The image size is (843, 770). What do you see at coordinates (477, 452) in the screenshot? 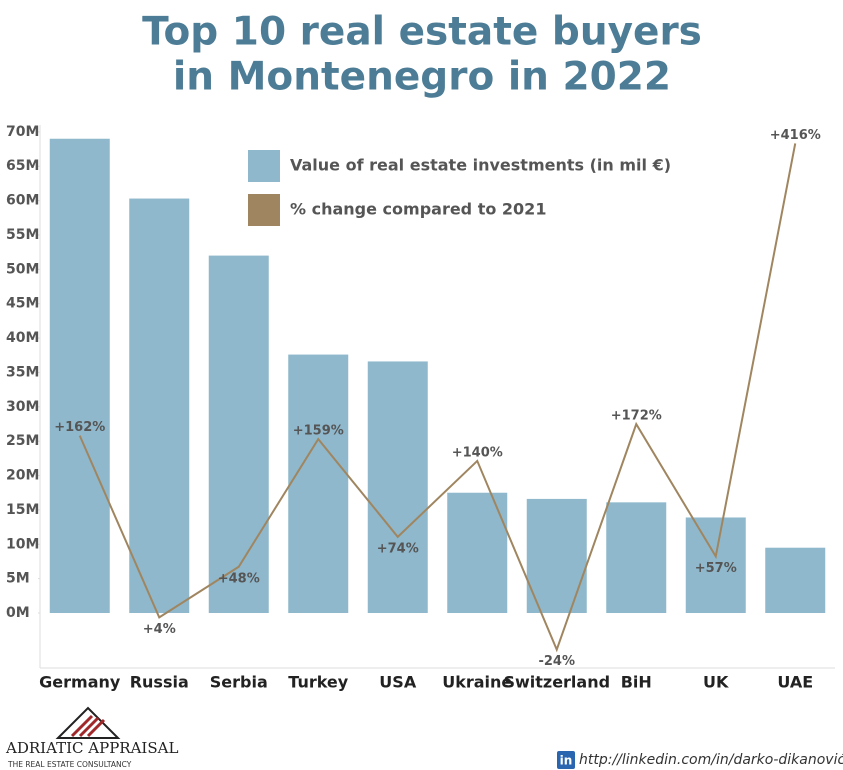
I see `data-label: +140%` at bounding box center [477, 452].